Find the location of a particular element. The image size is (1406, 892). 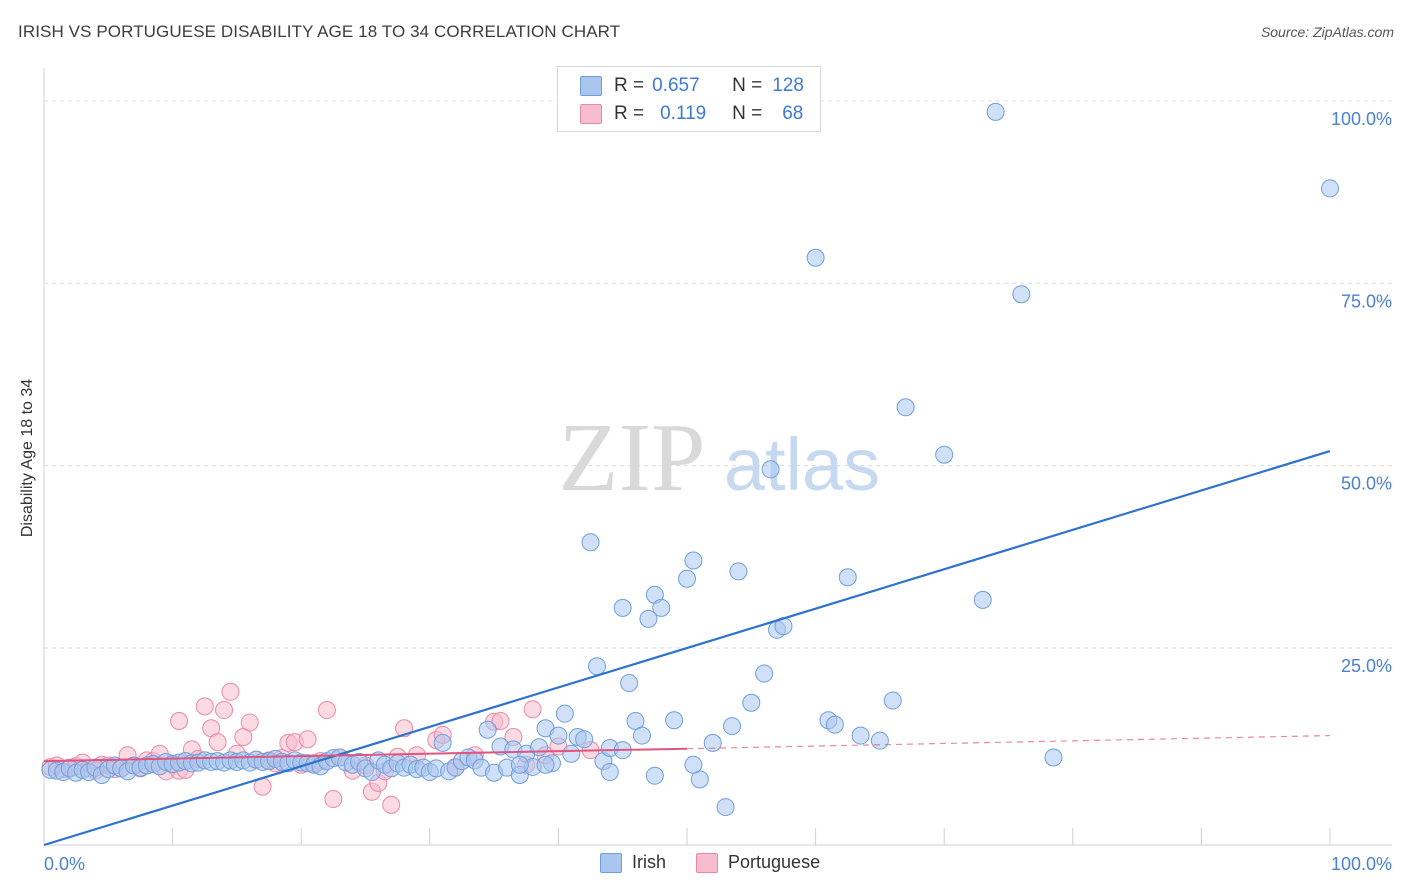

irish-n-value: 128 is located at coordinates (788, 85).